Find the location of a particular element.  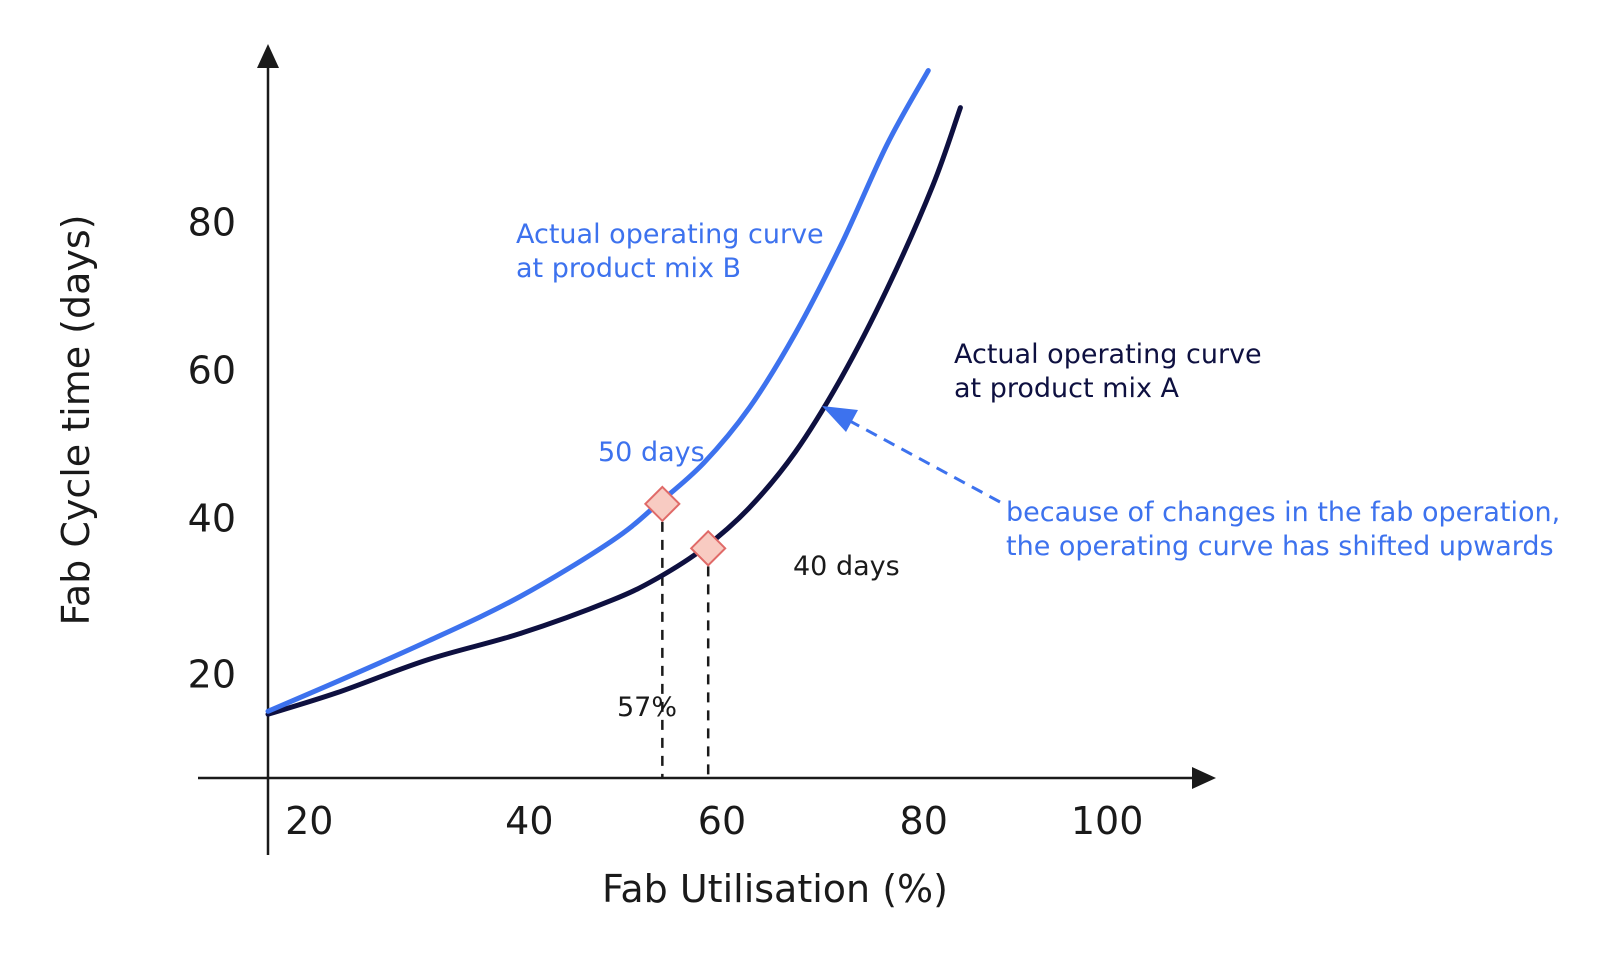

x-tick-label: 100 is located at coordinates (1107, 821).